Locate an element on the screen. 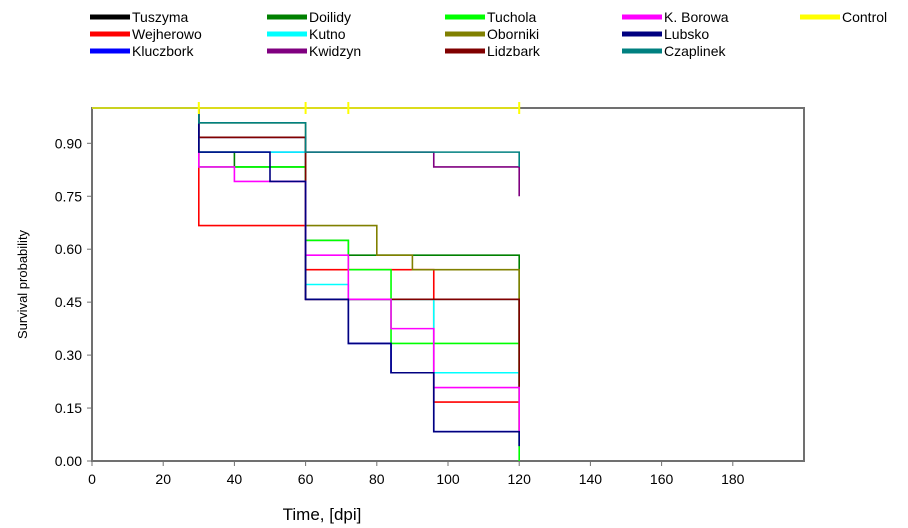  legend-label-tuszyma: Tuszyma is located at coordinates (160, 17).